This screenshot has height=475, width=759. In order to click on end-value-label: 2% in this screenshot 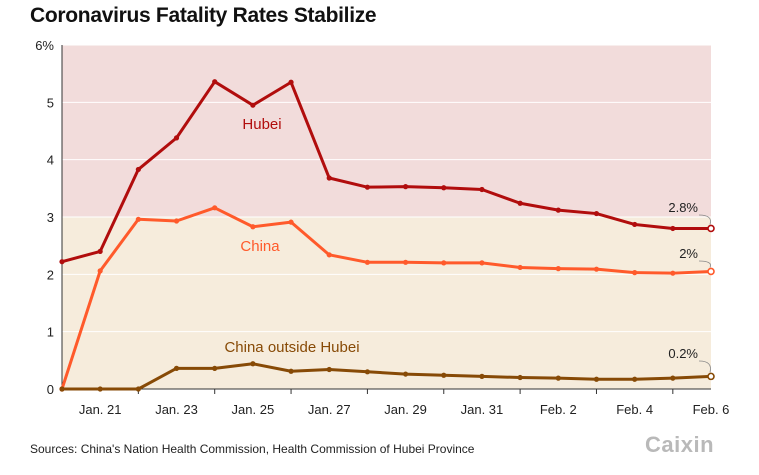, I will do `click(688, 253)`.